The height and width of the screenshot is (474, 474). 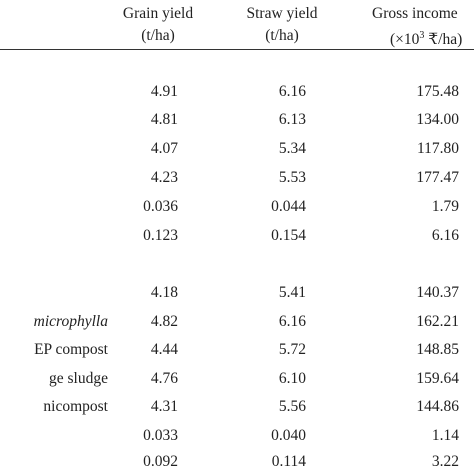 What do you see at coordinates (292, 349) in the screenshot?
I see `straw-cell: 5.72` at bounding box center [292, 349].